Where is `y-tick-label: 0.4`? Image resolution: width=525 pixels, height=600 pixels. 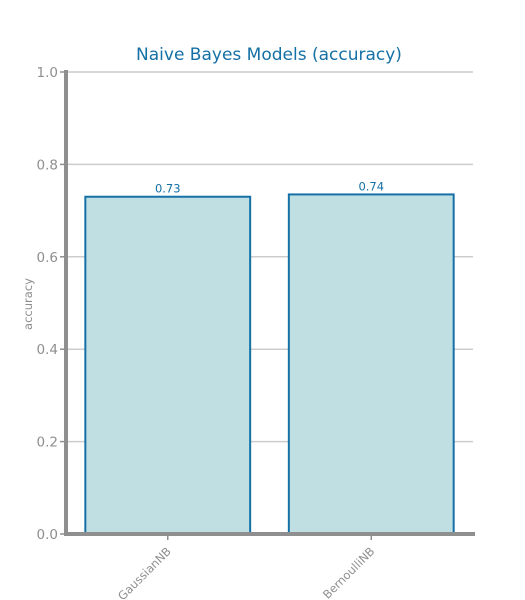
y-tick-label: 0.4 is located at coordinates (47, 350).